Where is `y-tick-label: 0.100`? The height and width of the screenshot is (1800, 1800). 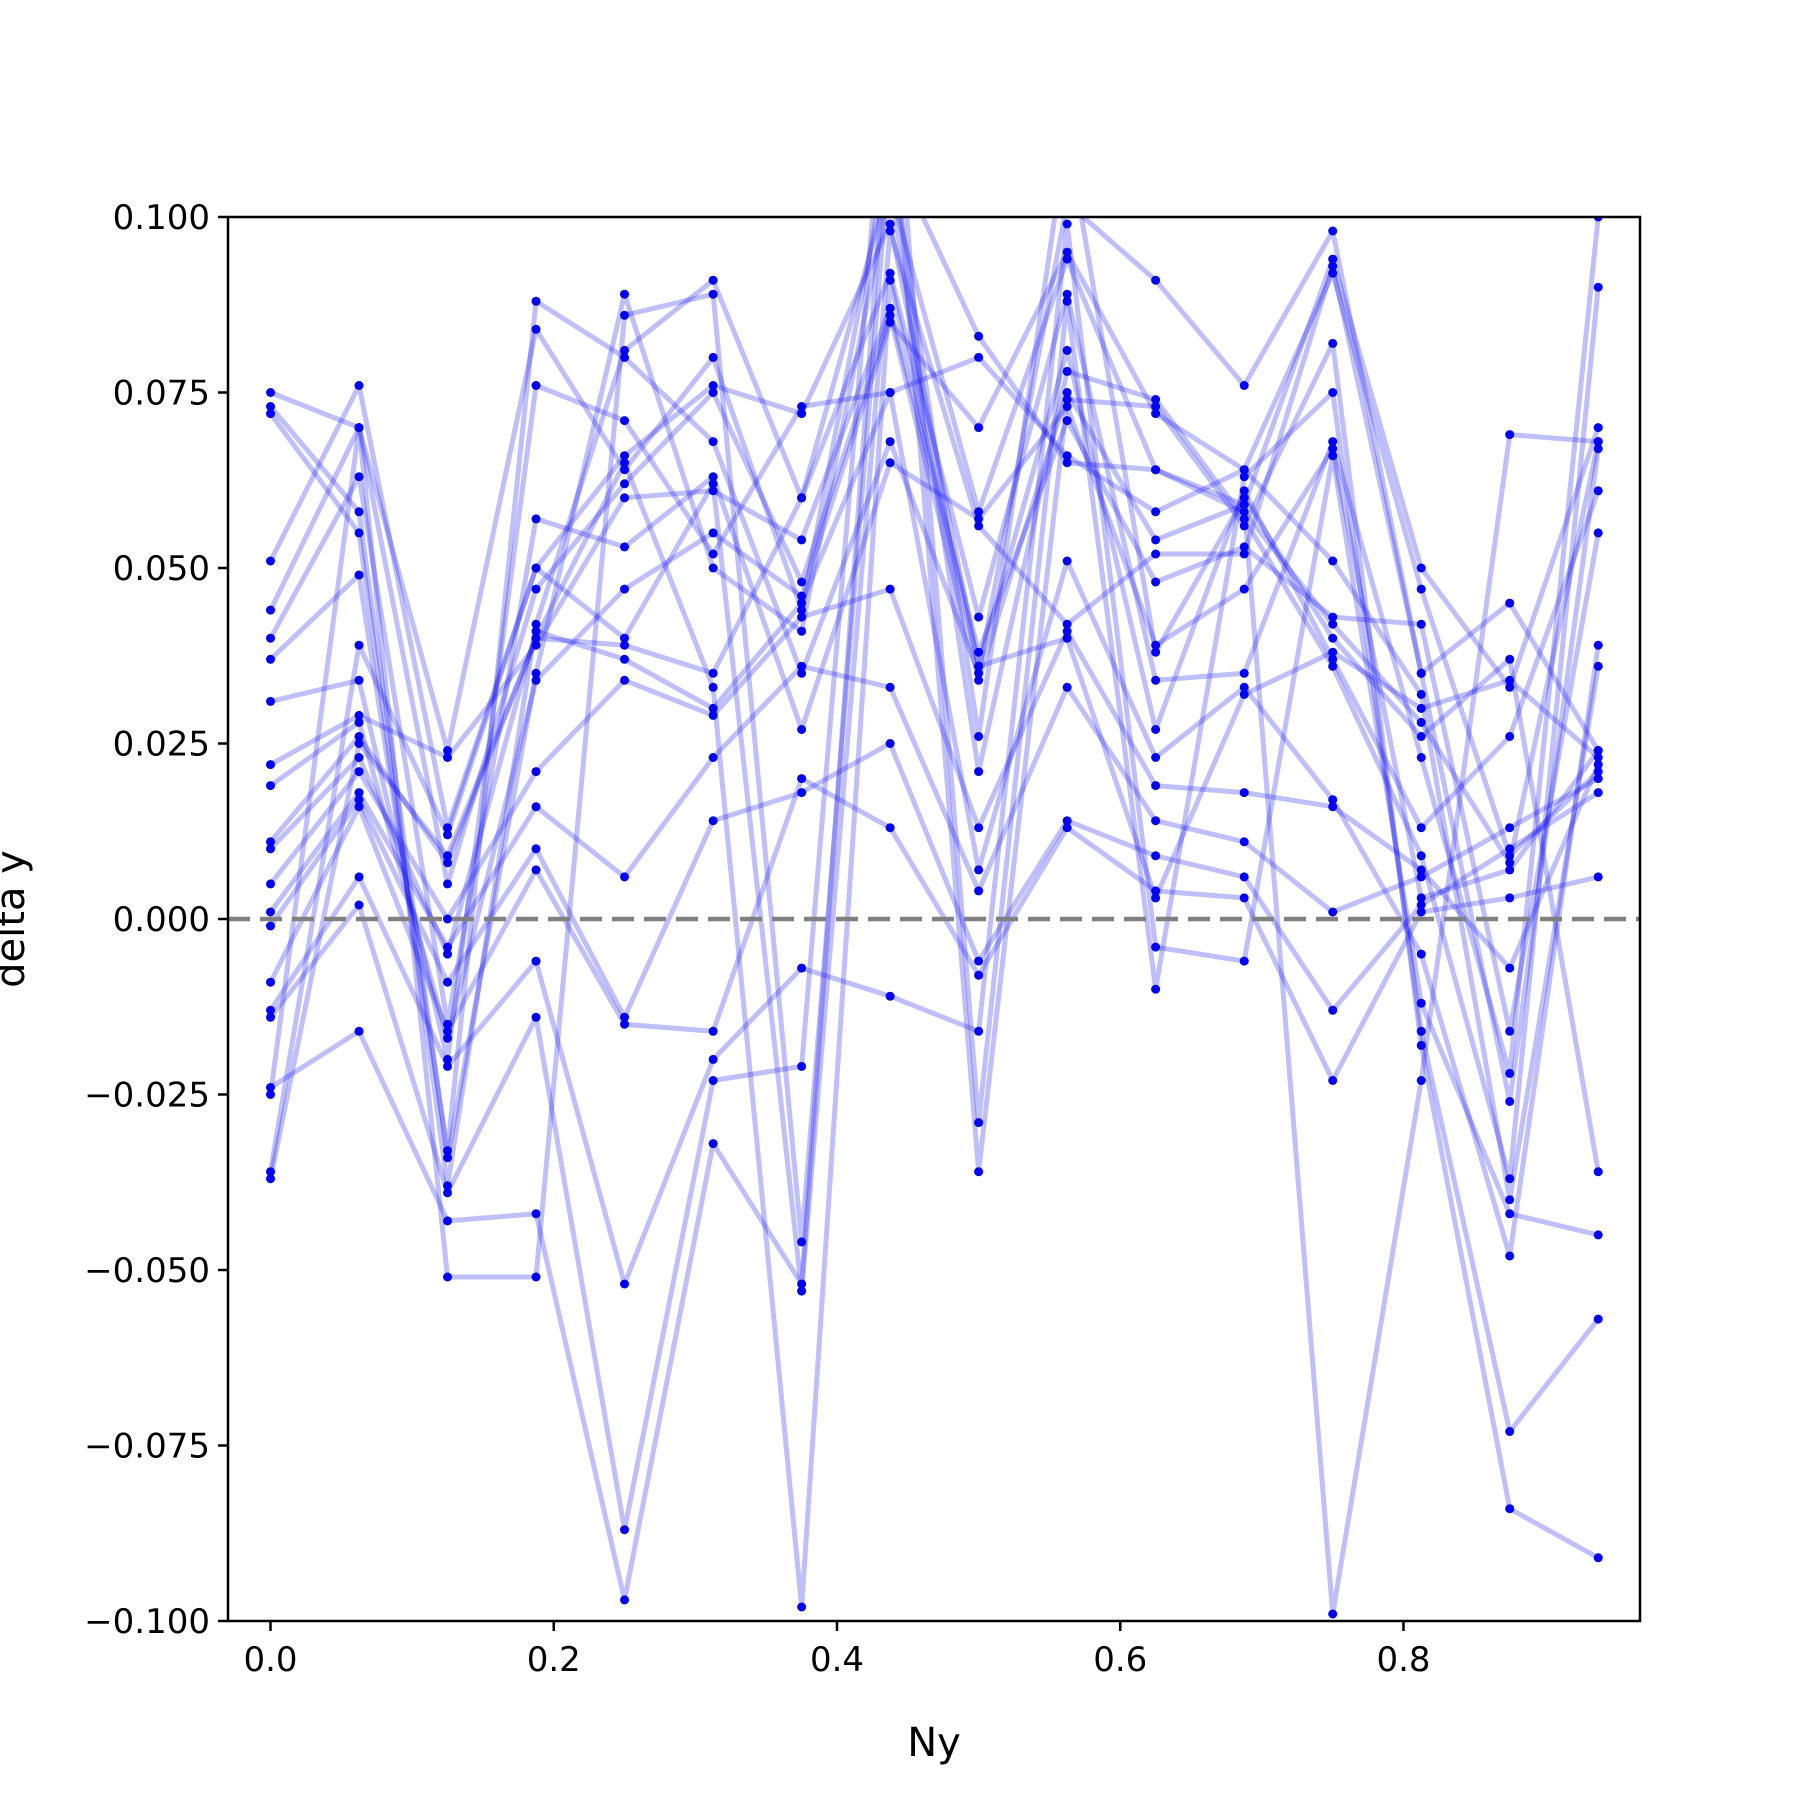
y-tick-label: 0.100 is located at coordinates (161, 218).